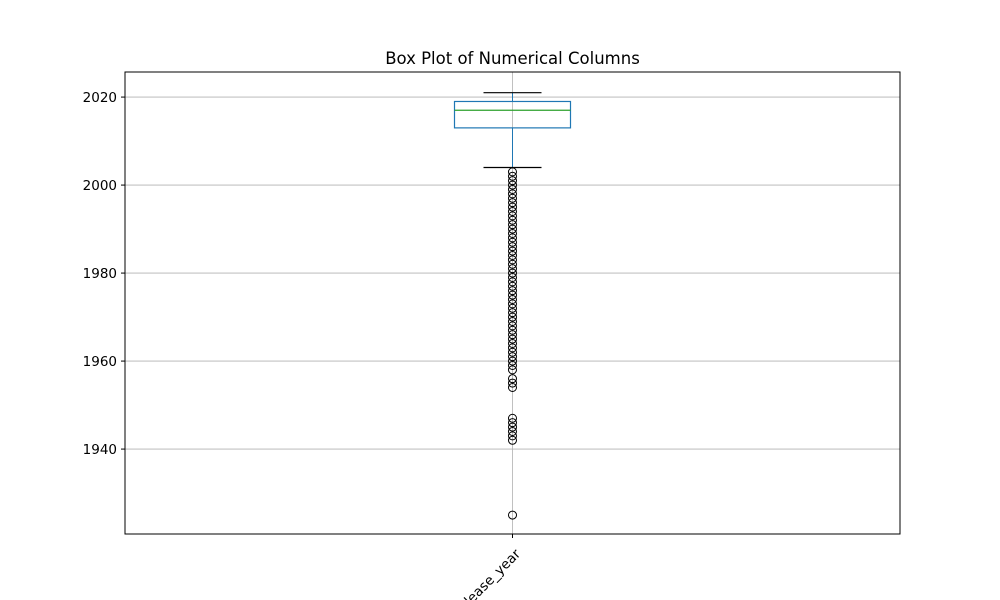 The image size is (1000, 600). Describe the element at coordinates (100, 450) in the screenshot. I see `y-tick-label: 1940` at that location.